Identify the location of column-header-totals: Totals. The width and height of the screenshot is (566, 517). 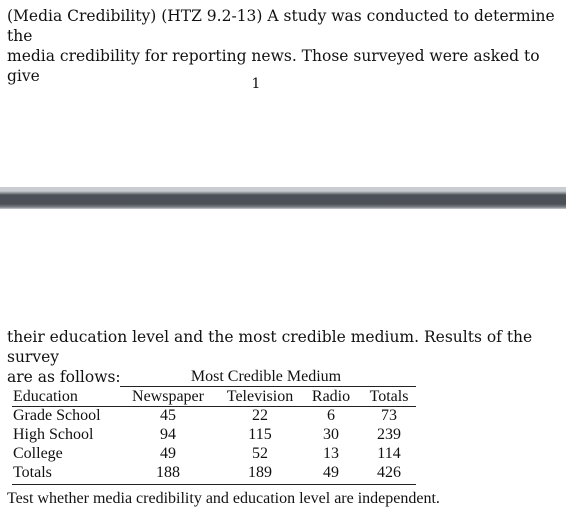
(389, 396).